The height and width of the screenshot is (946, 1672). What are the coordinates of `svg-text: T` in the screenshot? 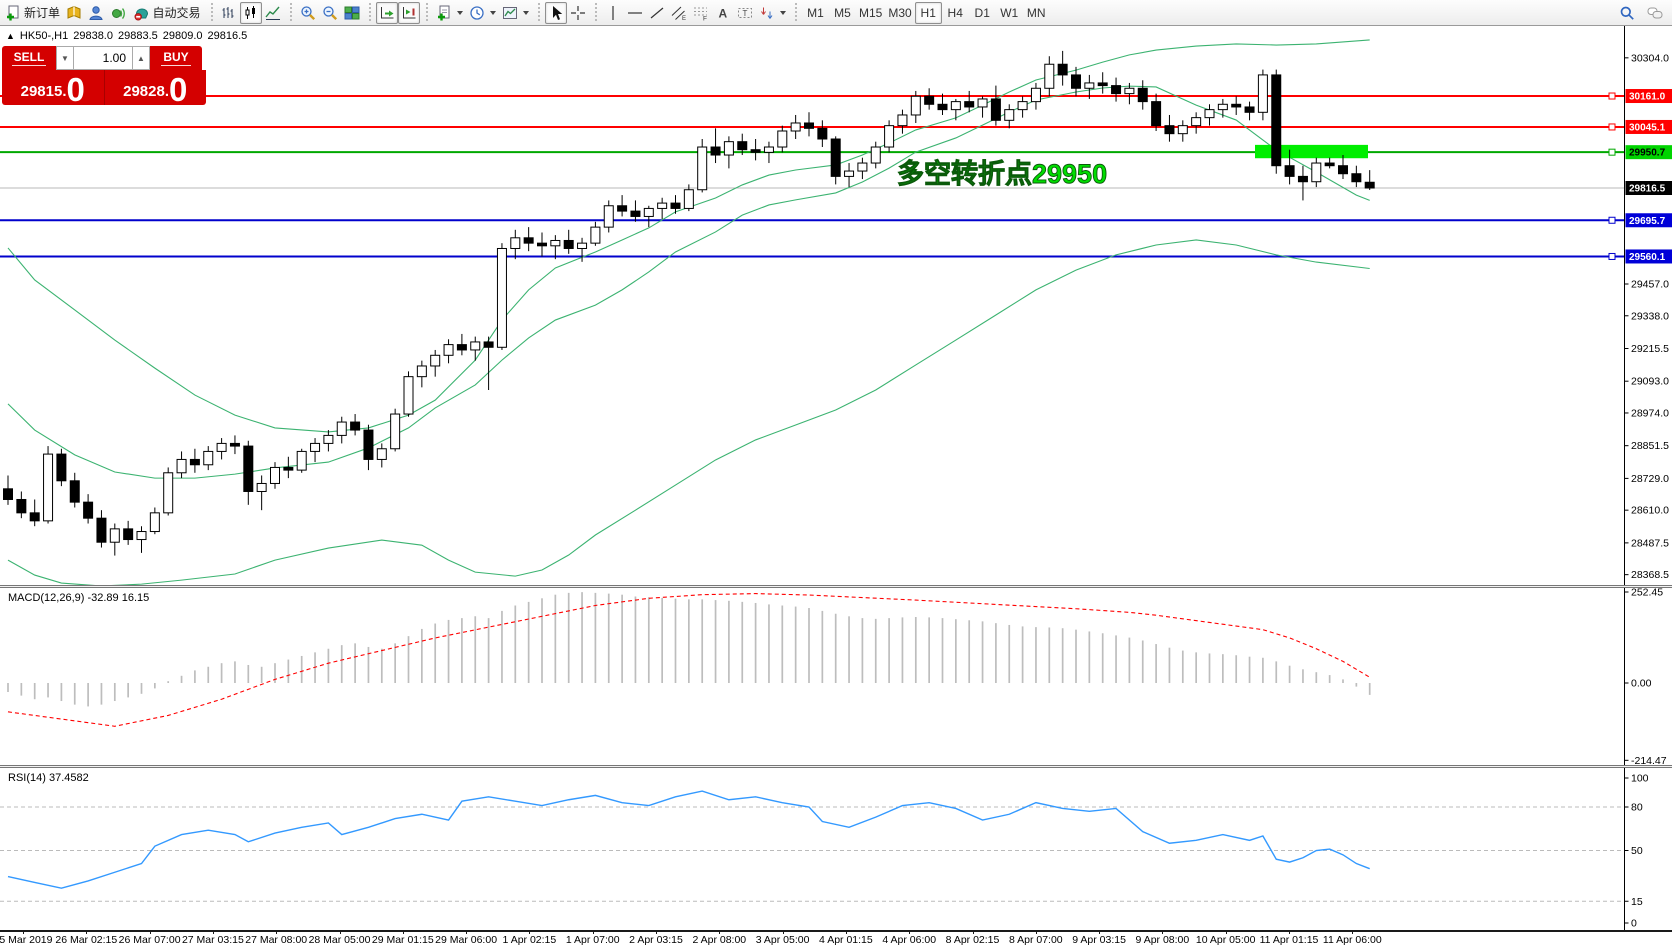 It's located at (745, 13).